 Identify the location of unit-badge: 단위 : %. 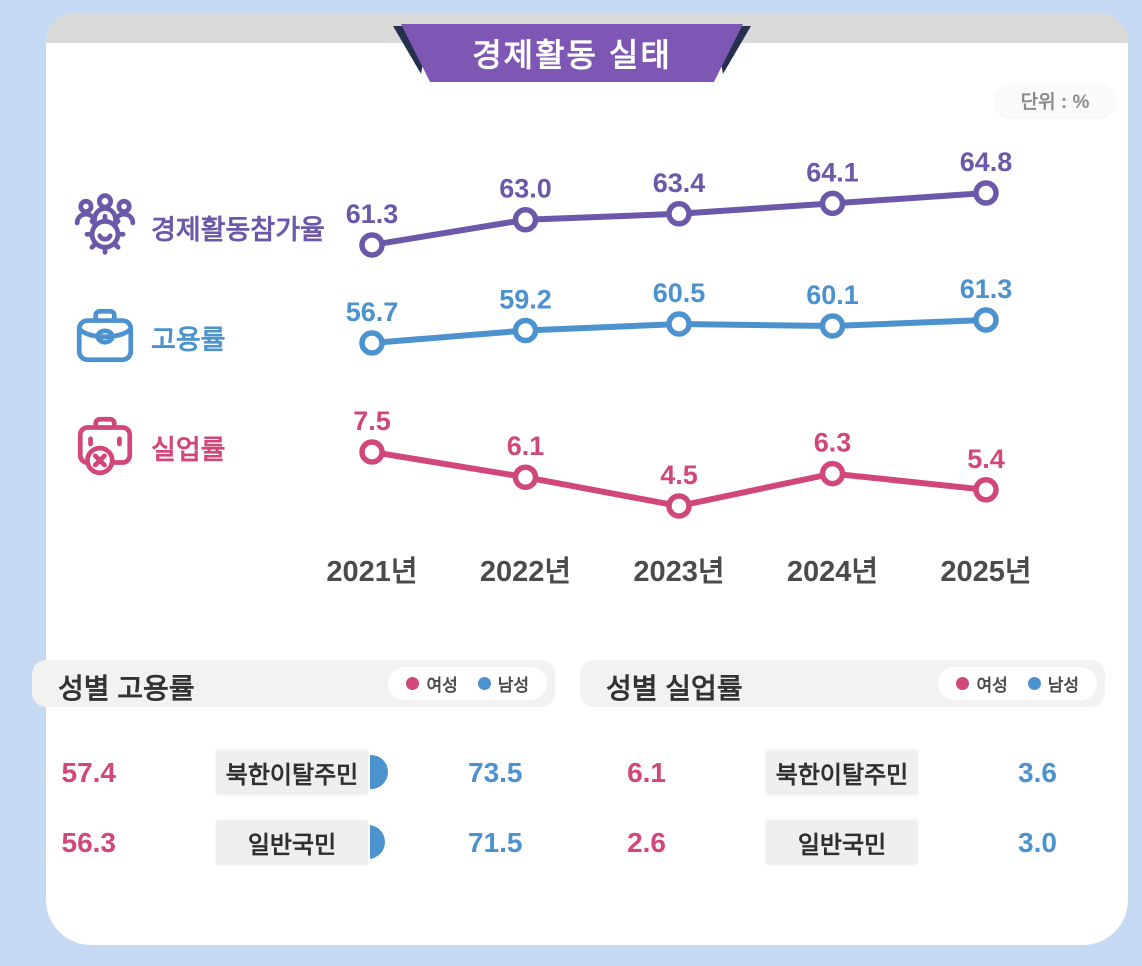
(1055, 100).